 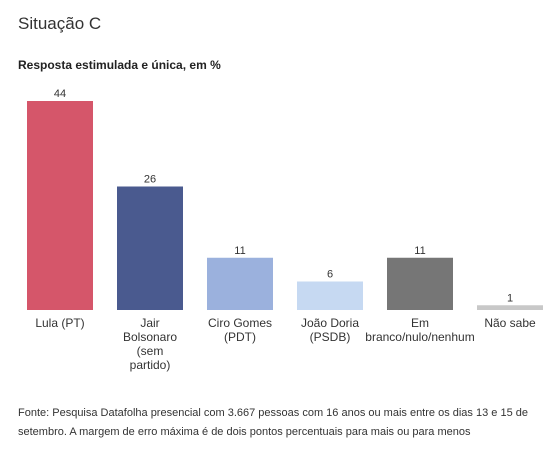 I want to click on chart-subtitle: Resposta estimulada e única, em %, so click(x=119, y=65).